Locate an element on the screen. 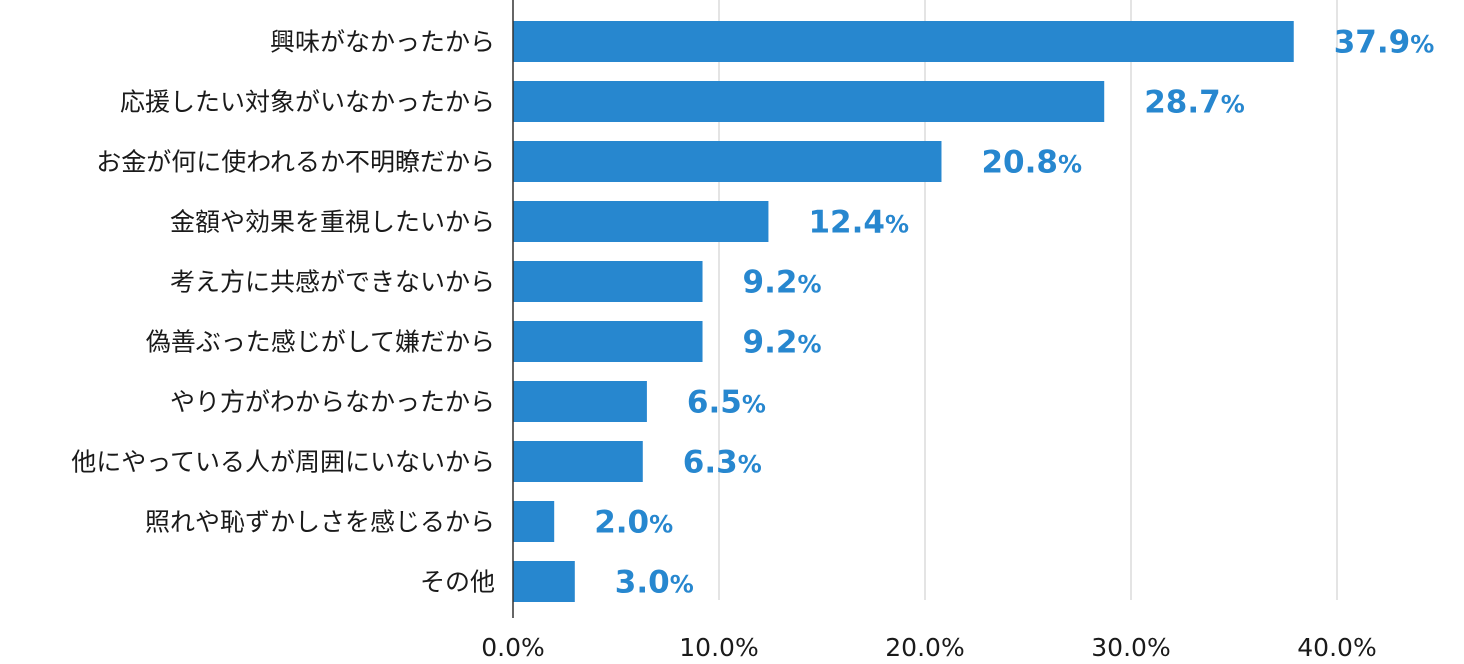 This screenshot has height=664, width=1464. x-tick-label: 0.0% is located at coordinates (513, 647).